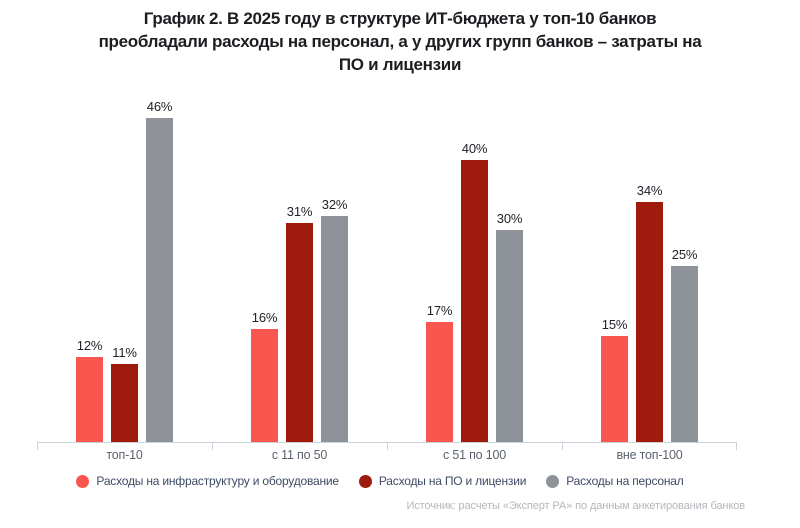  What do you see at coordinates (217, 481) in the screenshot?
I see `legend-label: Расходы на инфраструктуру и оборудование` at bounding box center [217, 481].